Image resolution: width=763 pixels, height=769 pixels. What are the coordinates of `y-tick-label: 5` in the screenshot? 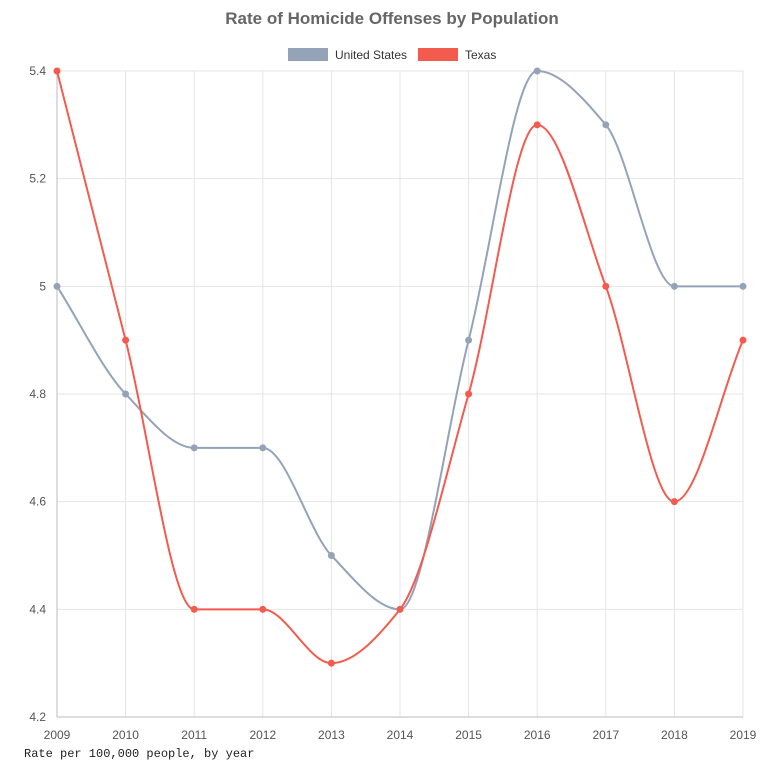 It's located at (42, 286).